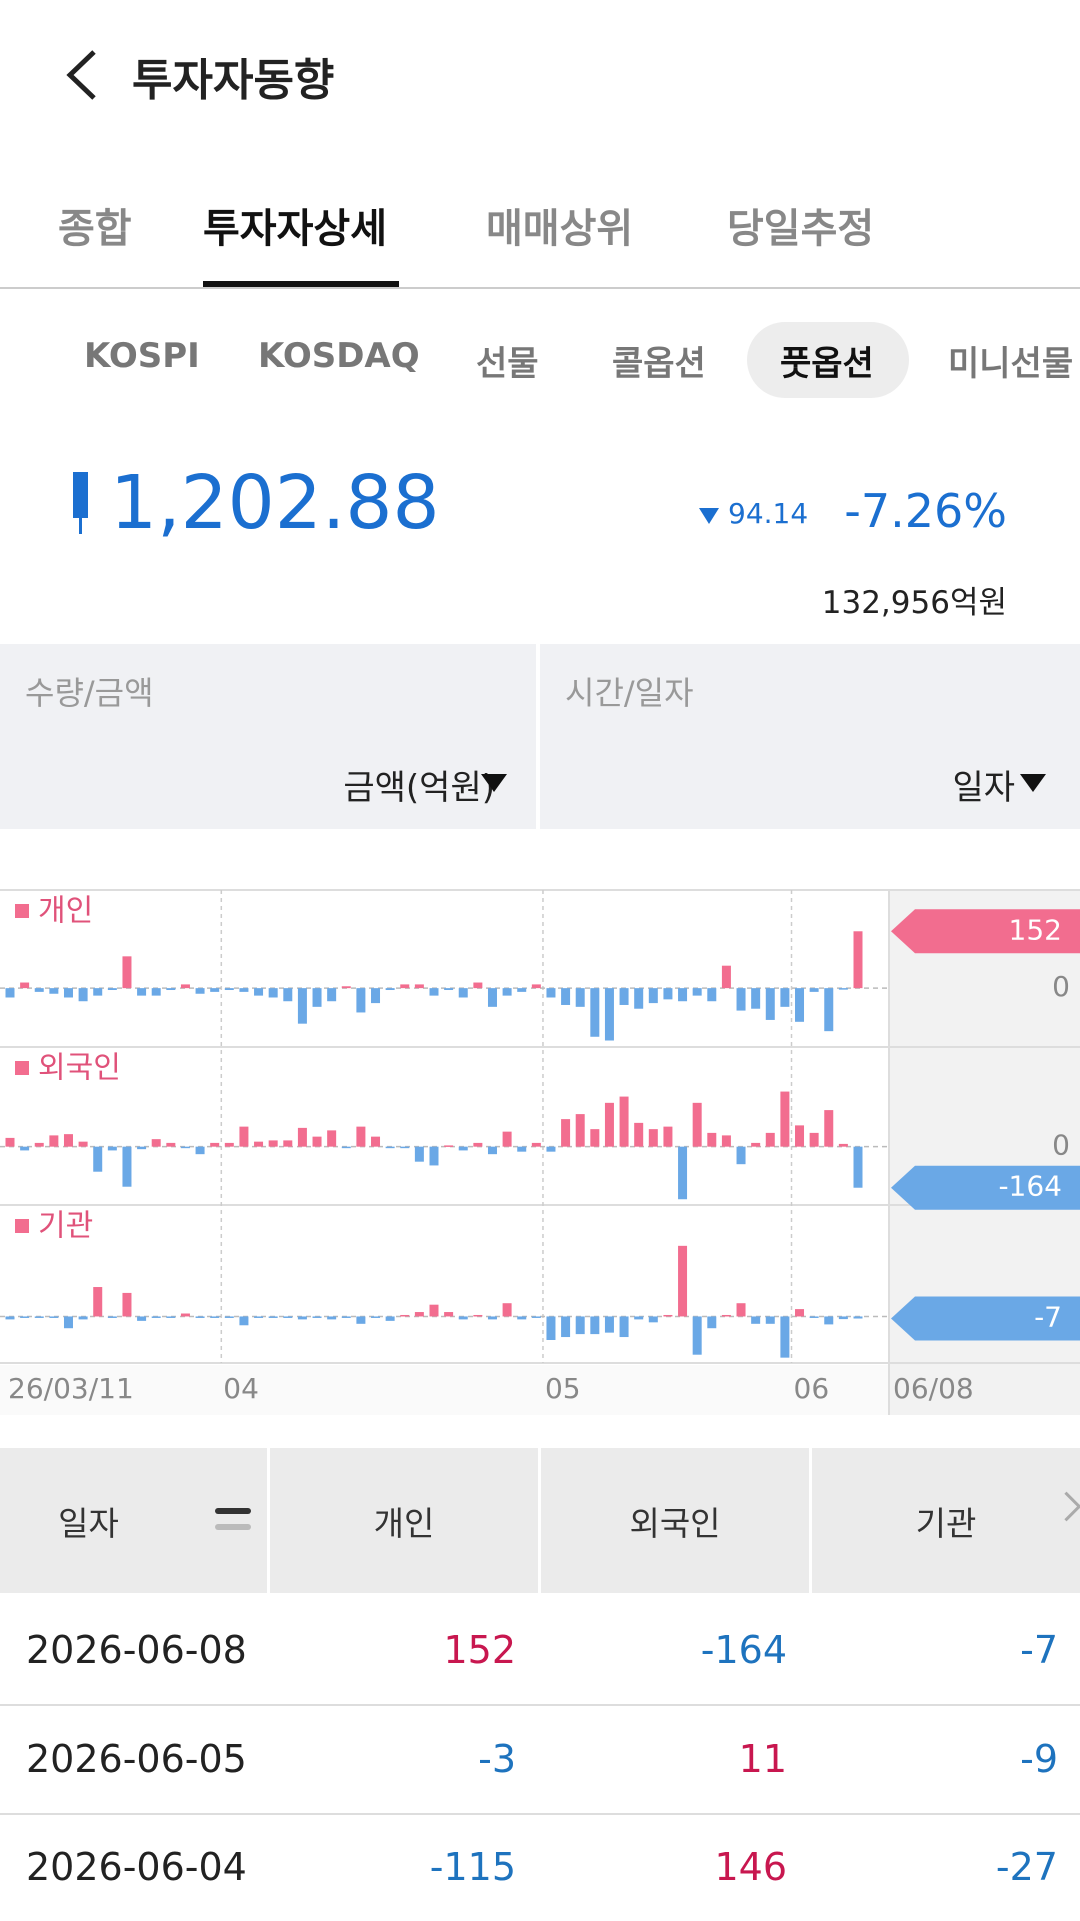  I want to click on price: 1,202.88, so click(275, 503).